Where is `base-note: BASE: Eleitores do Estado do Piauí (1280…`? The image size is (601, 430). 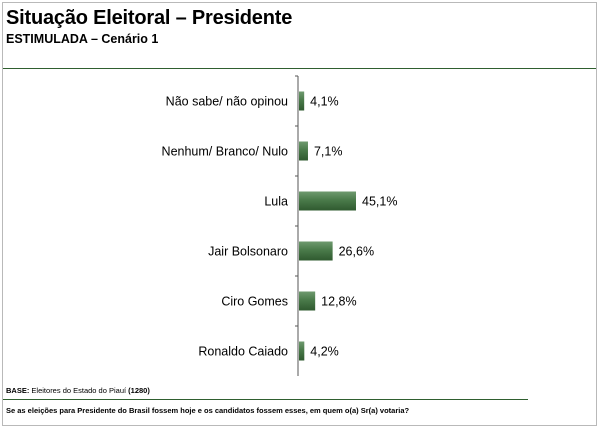 base-note: BASE: Eleitores do Estado do Piauí (1280… is located at coordinates (78, 390).